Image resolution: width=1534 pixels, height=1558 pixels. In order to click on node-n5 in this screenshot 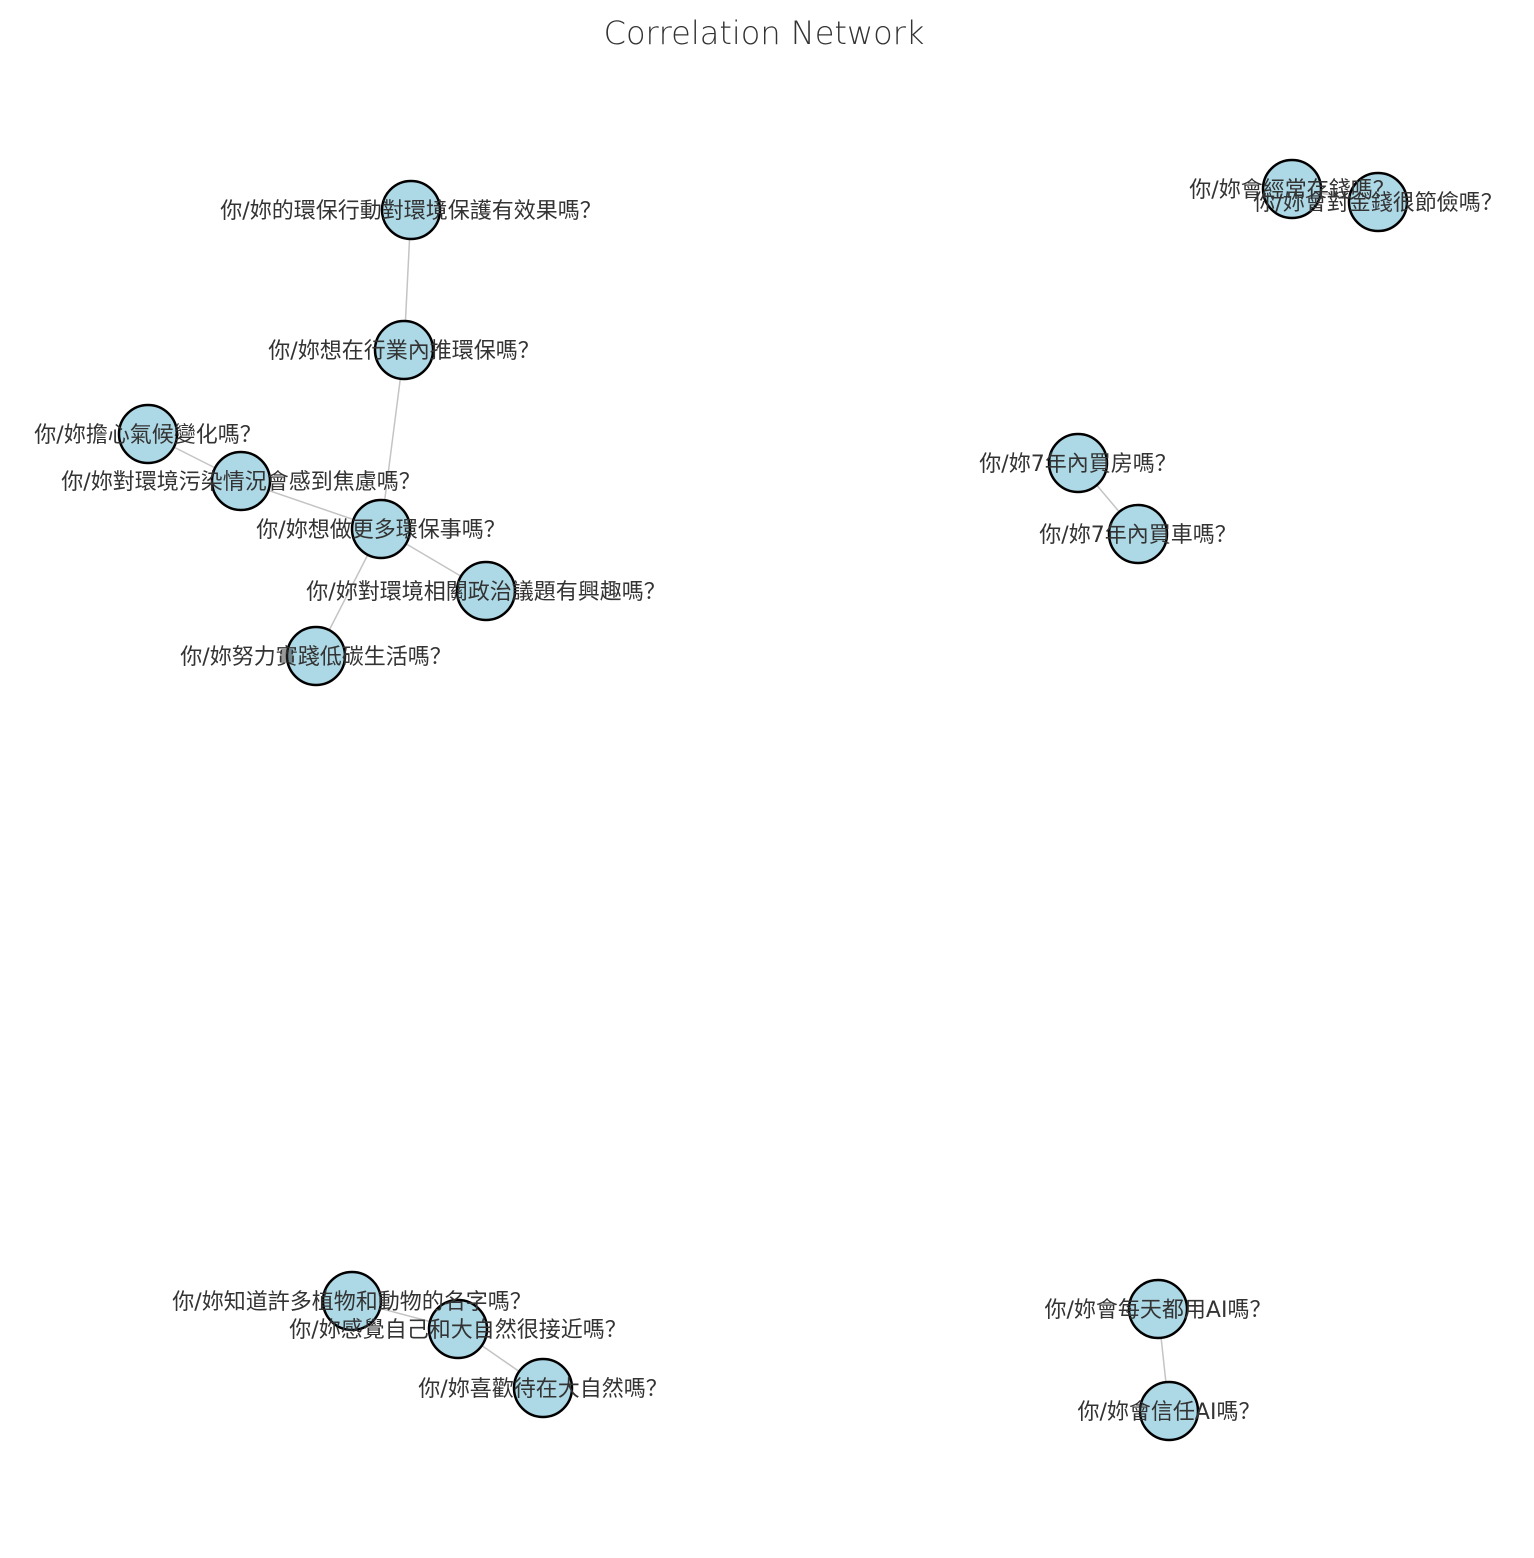, I will do `click(381, 529)`.